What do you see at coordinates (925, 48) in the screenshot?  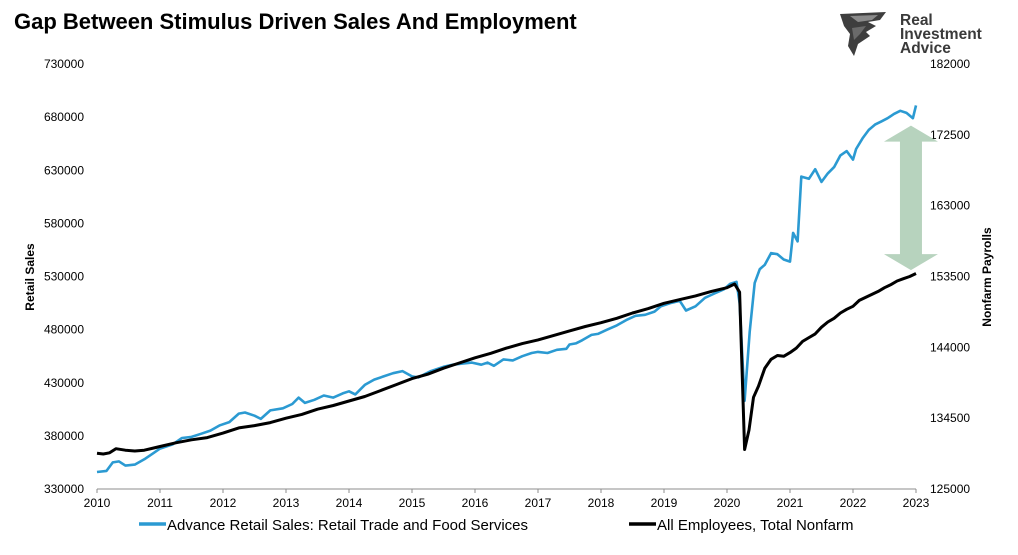 I see `brand-line-3: Advice` at bounding box center [925, 48].